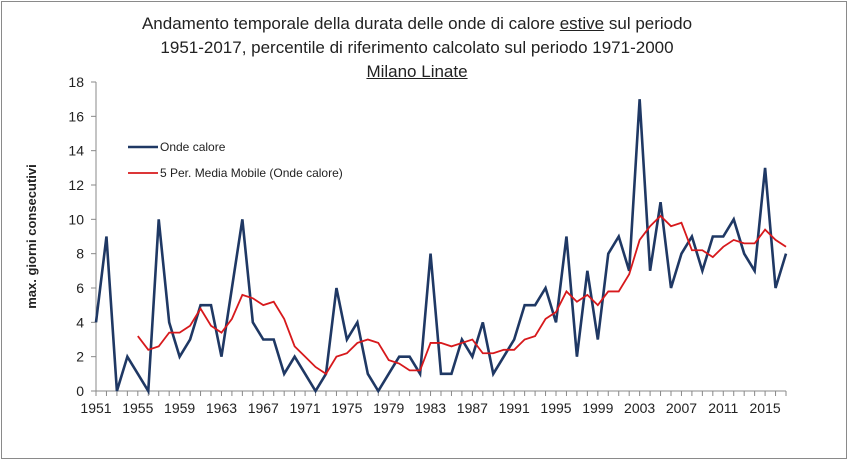 Image resolution: width=850 pixels, height=462 pixels. I want to click on y-tick-label: 0, so click(80, 391).